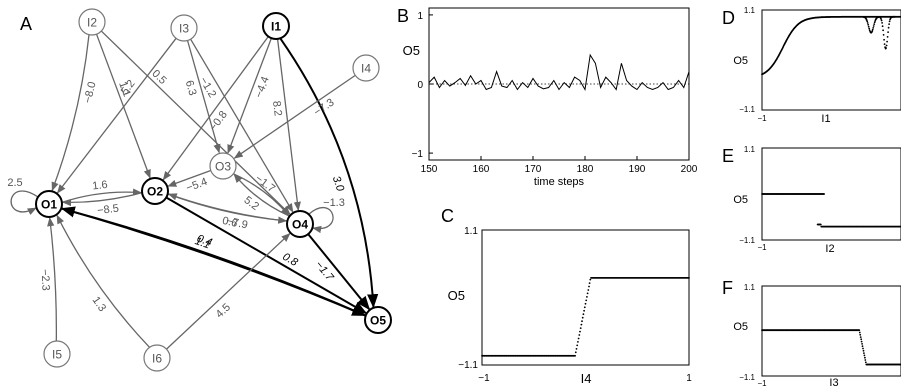 The height and width of the screenshot is (388, 901). Describe the element at coordinates (52, 279) in the screenshot. I see `edge-i5-o1` at that location.